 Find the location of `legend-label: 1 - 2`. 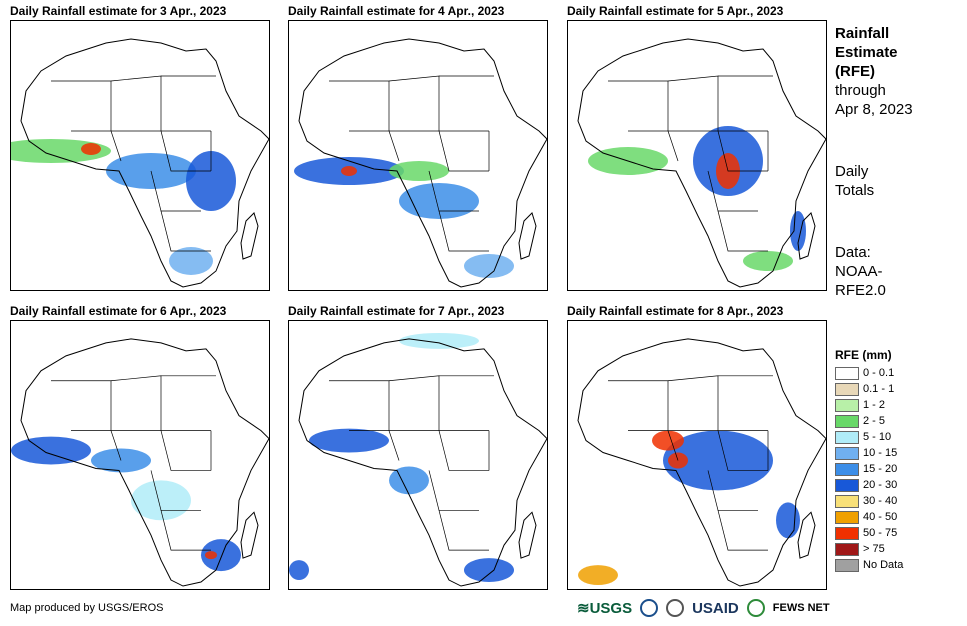

legend-label: 1 - 2 is located at coordinates (874, 405).